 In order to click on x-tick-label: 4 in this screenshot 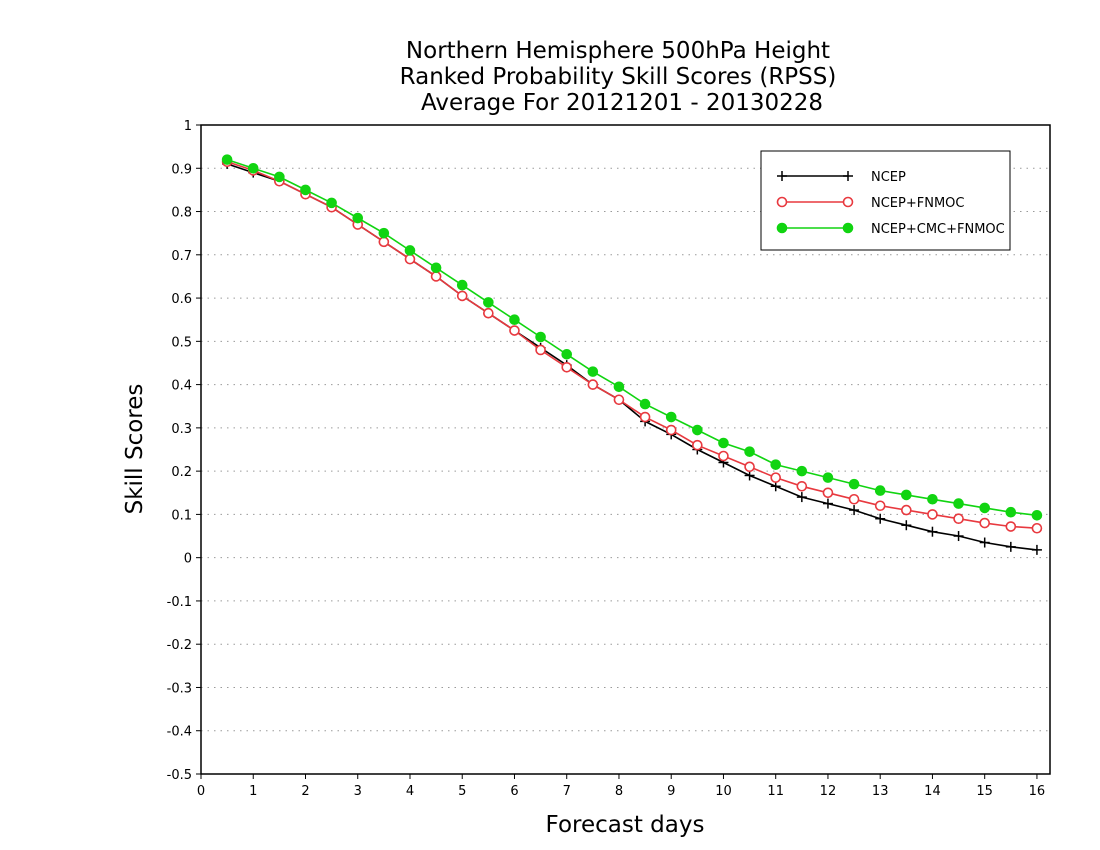, I will do `click(410, 791)`.